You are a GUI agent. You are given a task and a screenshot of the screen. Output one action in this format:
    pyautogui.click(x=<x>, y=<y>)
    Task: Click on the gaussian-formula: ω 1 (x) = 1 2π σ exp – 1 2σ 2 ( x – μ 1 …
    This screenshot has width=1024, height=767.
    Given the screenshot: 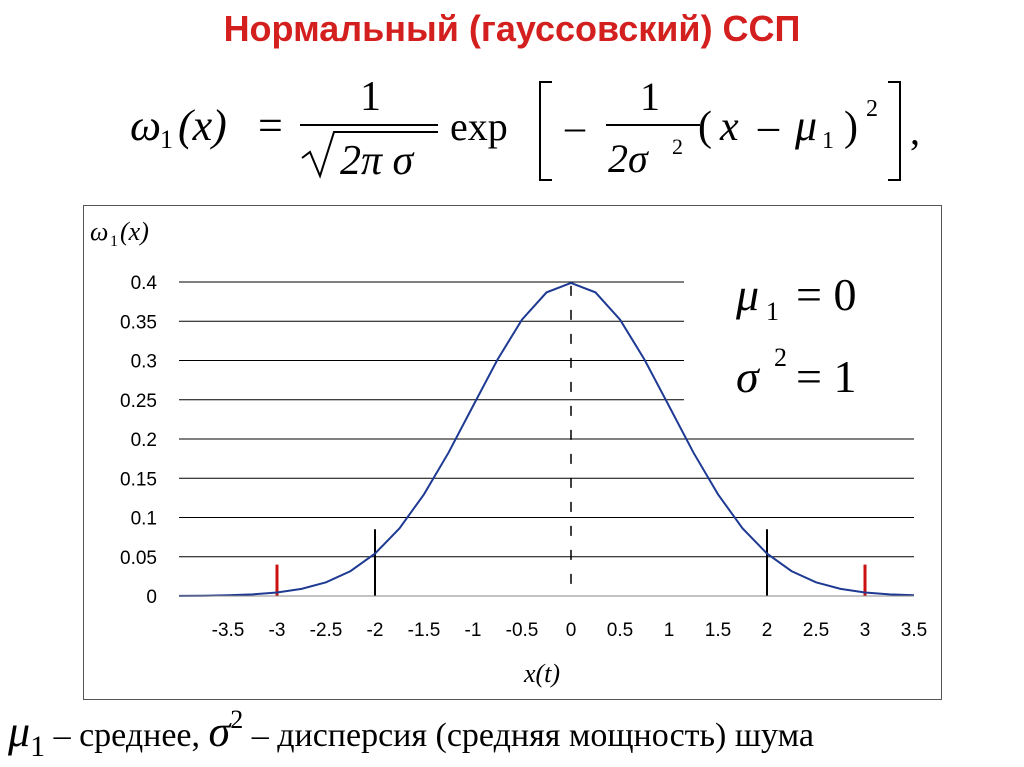 What is the action you would take?
    pyautogui.click(x=540, y=129)
    